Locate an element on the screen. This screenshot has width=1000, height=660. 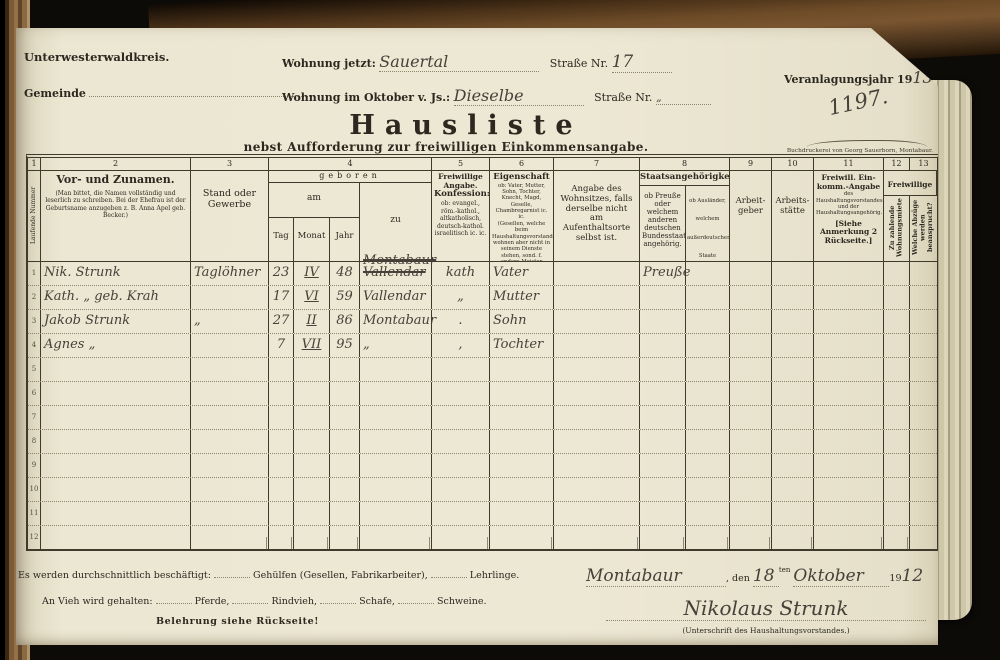
colnum-12: 12 is located at coordinates (897, 164).